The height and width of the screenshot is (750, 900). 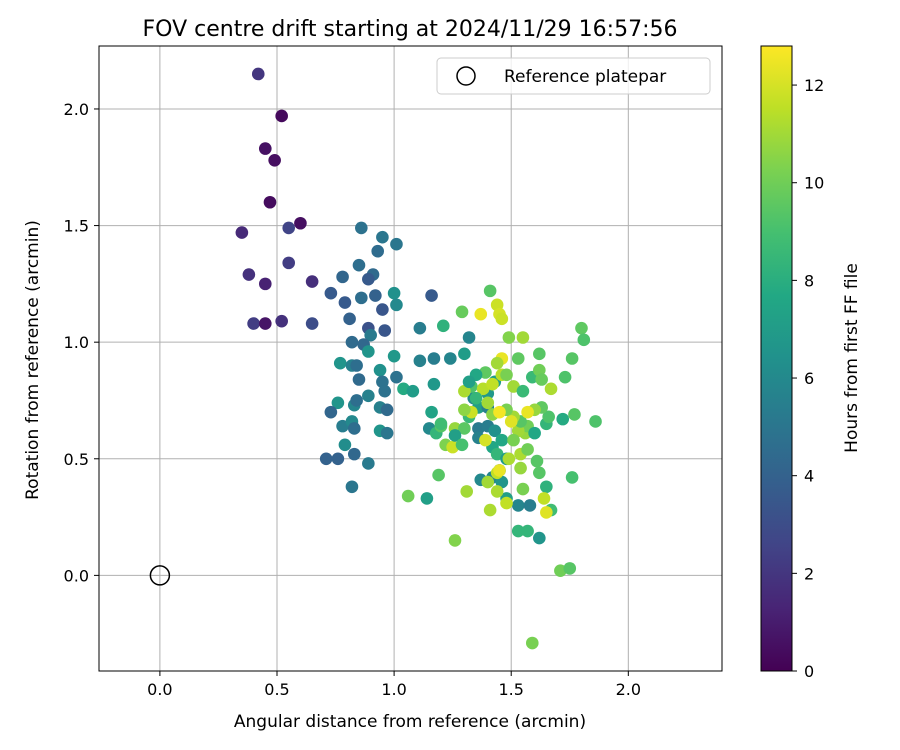 What do you see at coordinates (76, 342) in the screenshot?
I see `y-tick-label: 1.0` at bounding box center [76, 342].